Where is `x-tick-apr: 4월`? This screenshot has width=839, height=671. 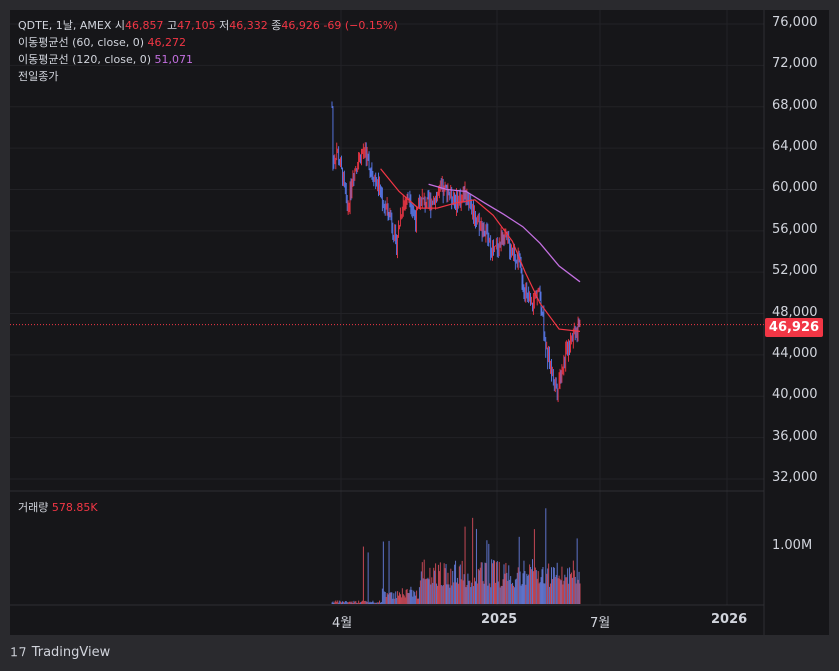 x-tick-apr: 4월 is located at coordinates (342, 623).